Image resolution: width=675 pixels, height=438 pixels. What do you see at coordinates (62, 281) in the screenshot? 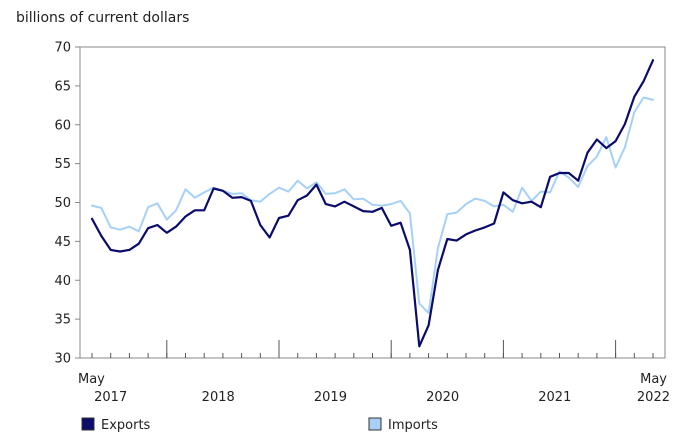
I see `y-tick-label: 40` at bounding box center [62, 281].